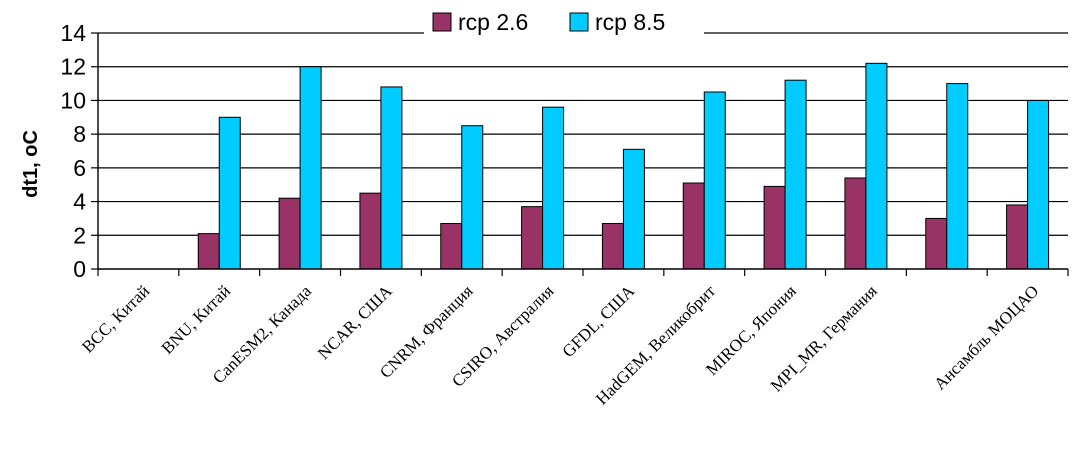 The height and width of the screenshot is (471, 1078). I want to click on y-tick-labels: 0 2 4 6 8 10 12 14, so click(73, 151).